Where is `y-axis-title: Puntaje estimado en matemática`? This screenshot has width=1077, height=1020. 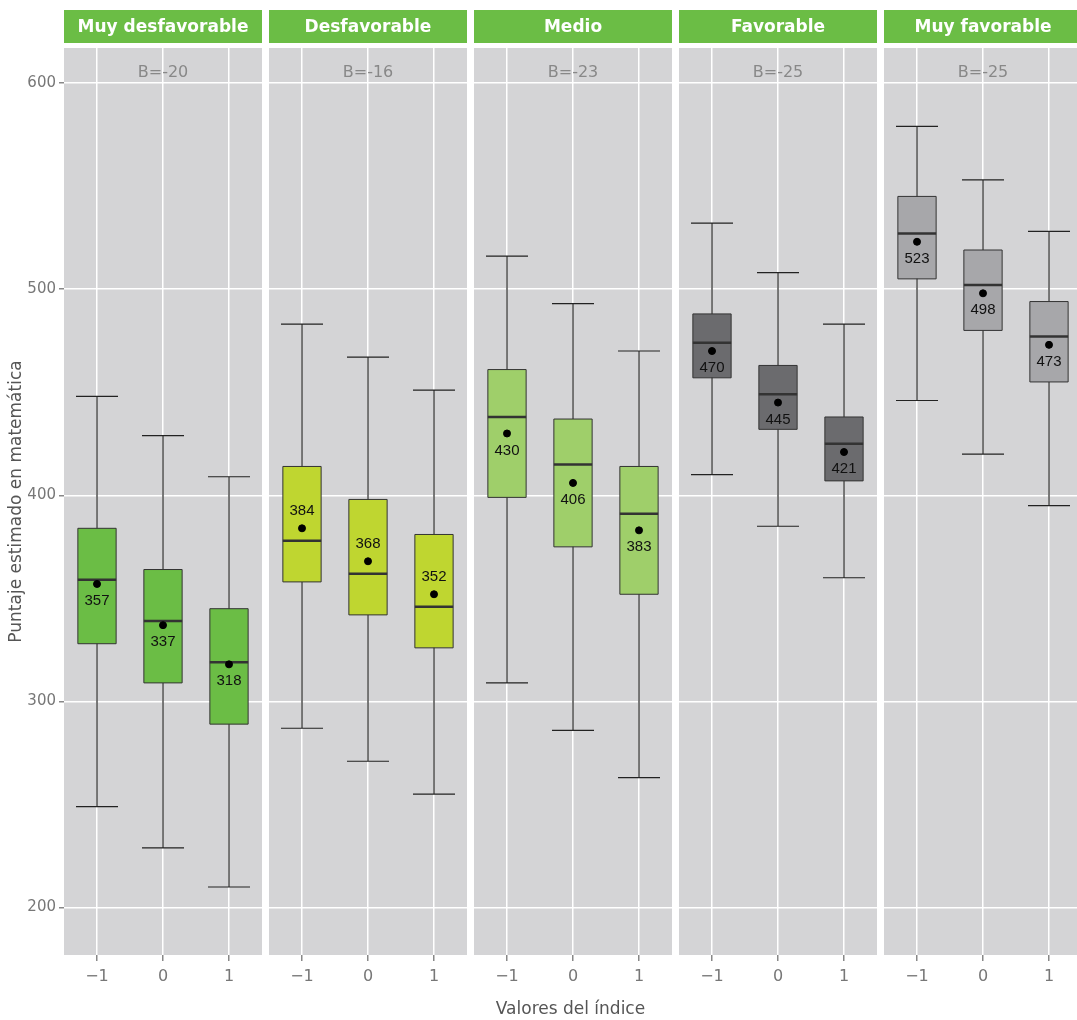 y-axis-title: Puntaje estimado en matemática is located at coordinates (14, 501).